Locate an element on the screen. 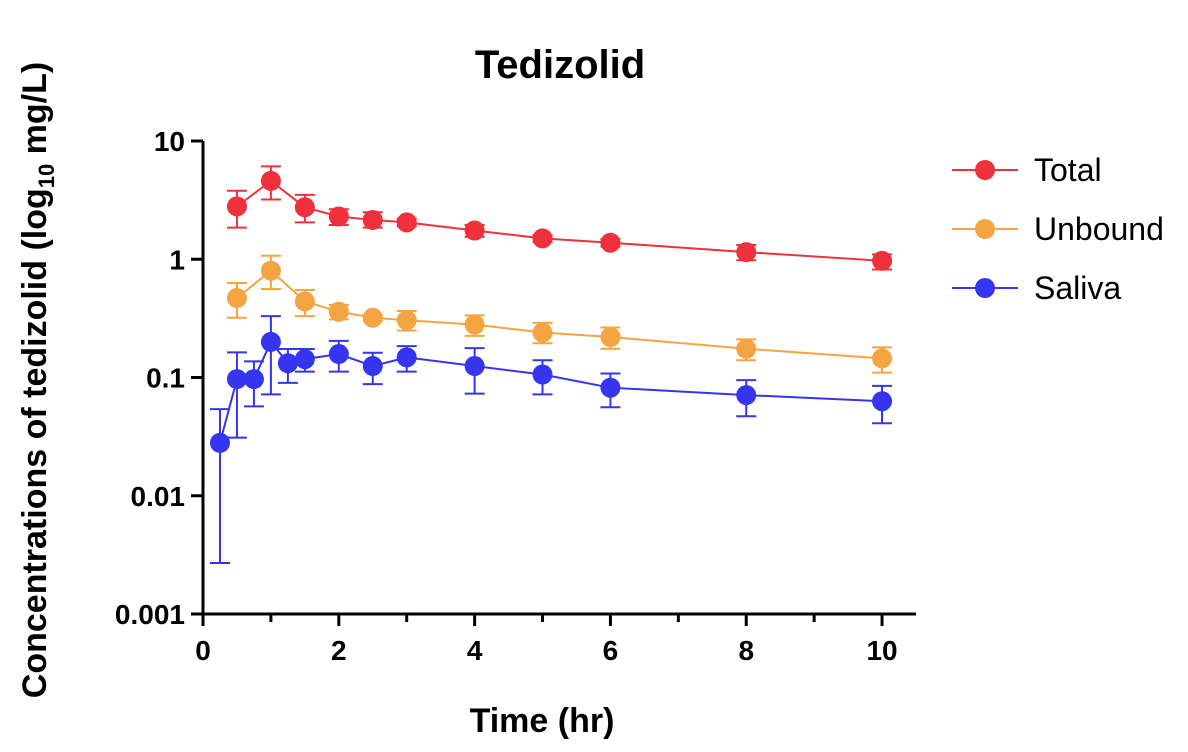 This screenshot has width=1188, height=752. x-tick-label: 0 is located at coordinates (203, 650).